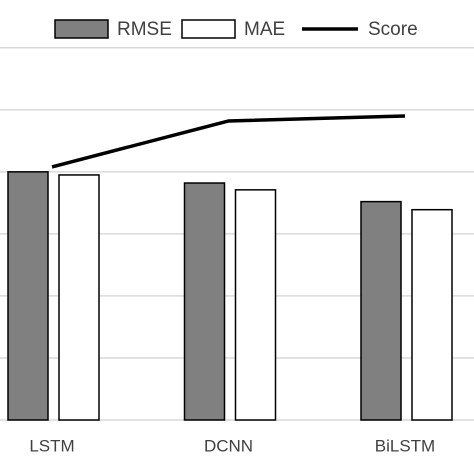  Describe the element at coordinates (228, 141) in the screenshot. I see `line` at that location.